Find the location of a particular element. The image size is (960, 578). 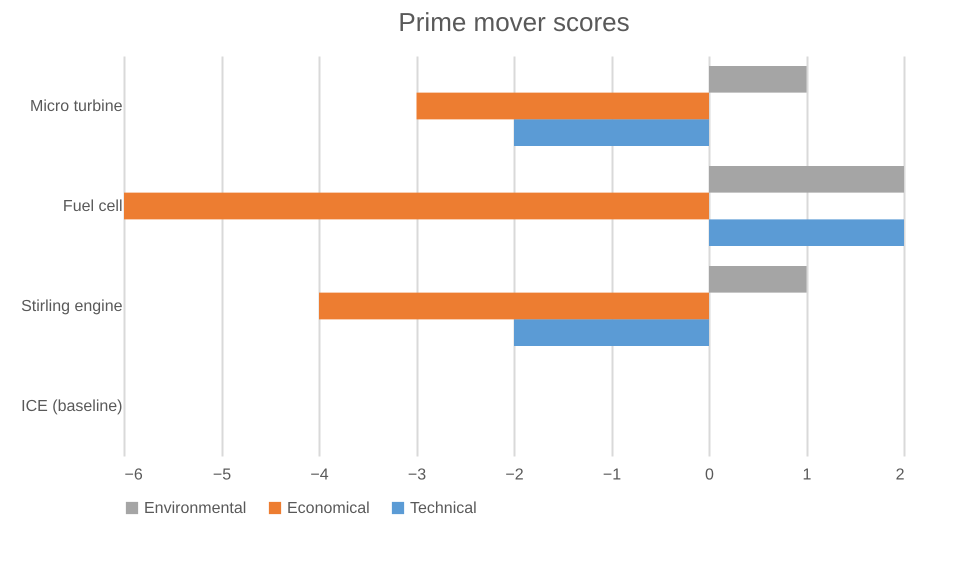

y-tick-label: Stirling engine is located at coordinates (72, 306).